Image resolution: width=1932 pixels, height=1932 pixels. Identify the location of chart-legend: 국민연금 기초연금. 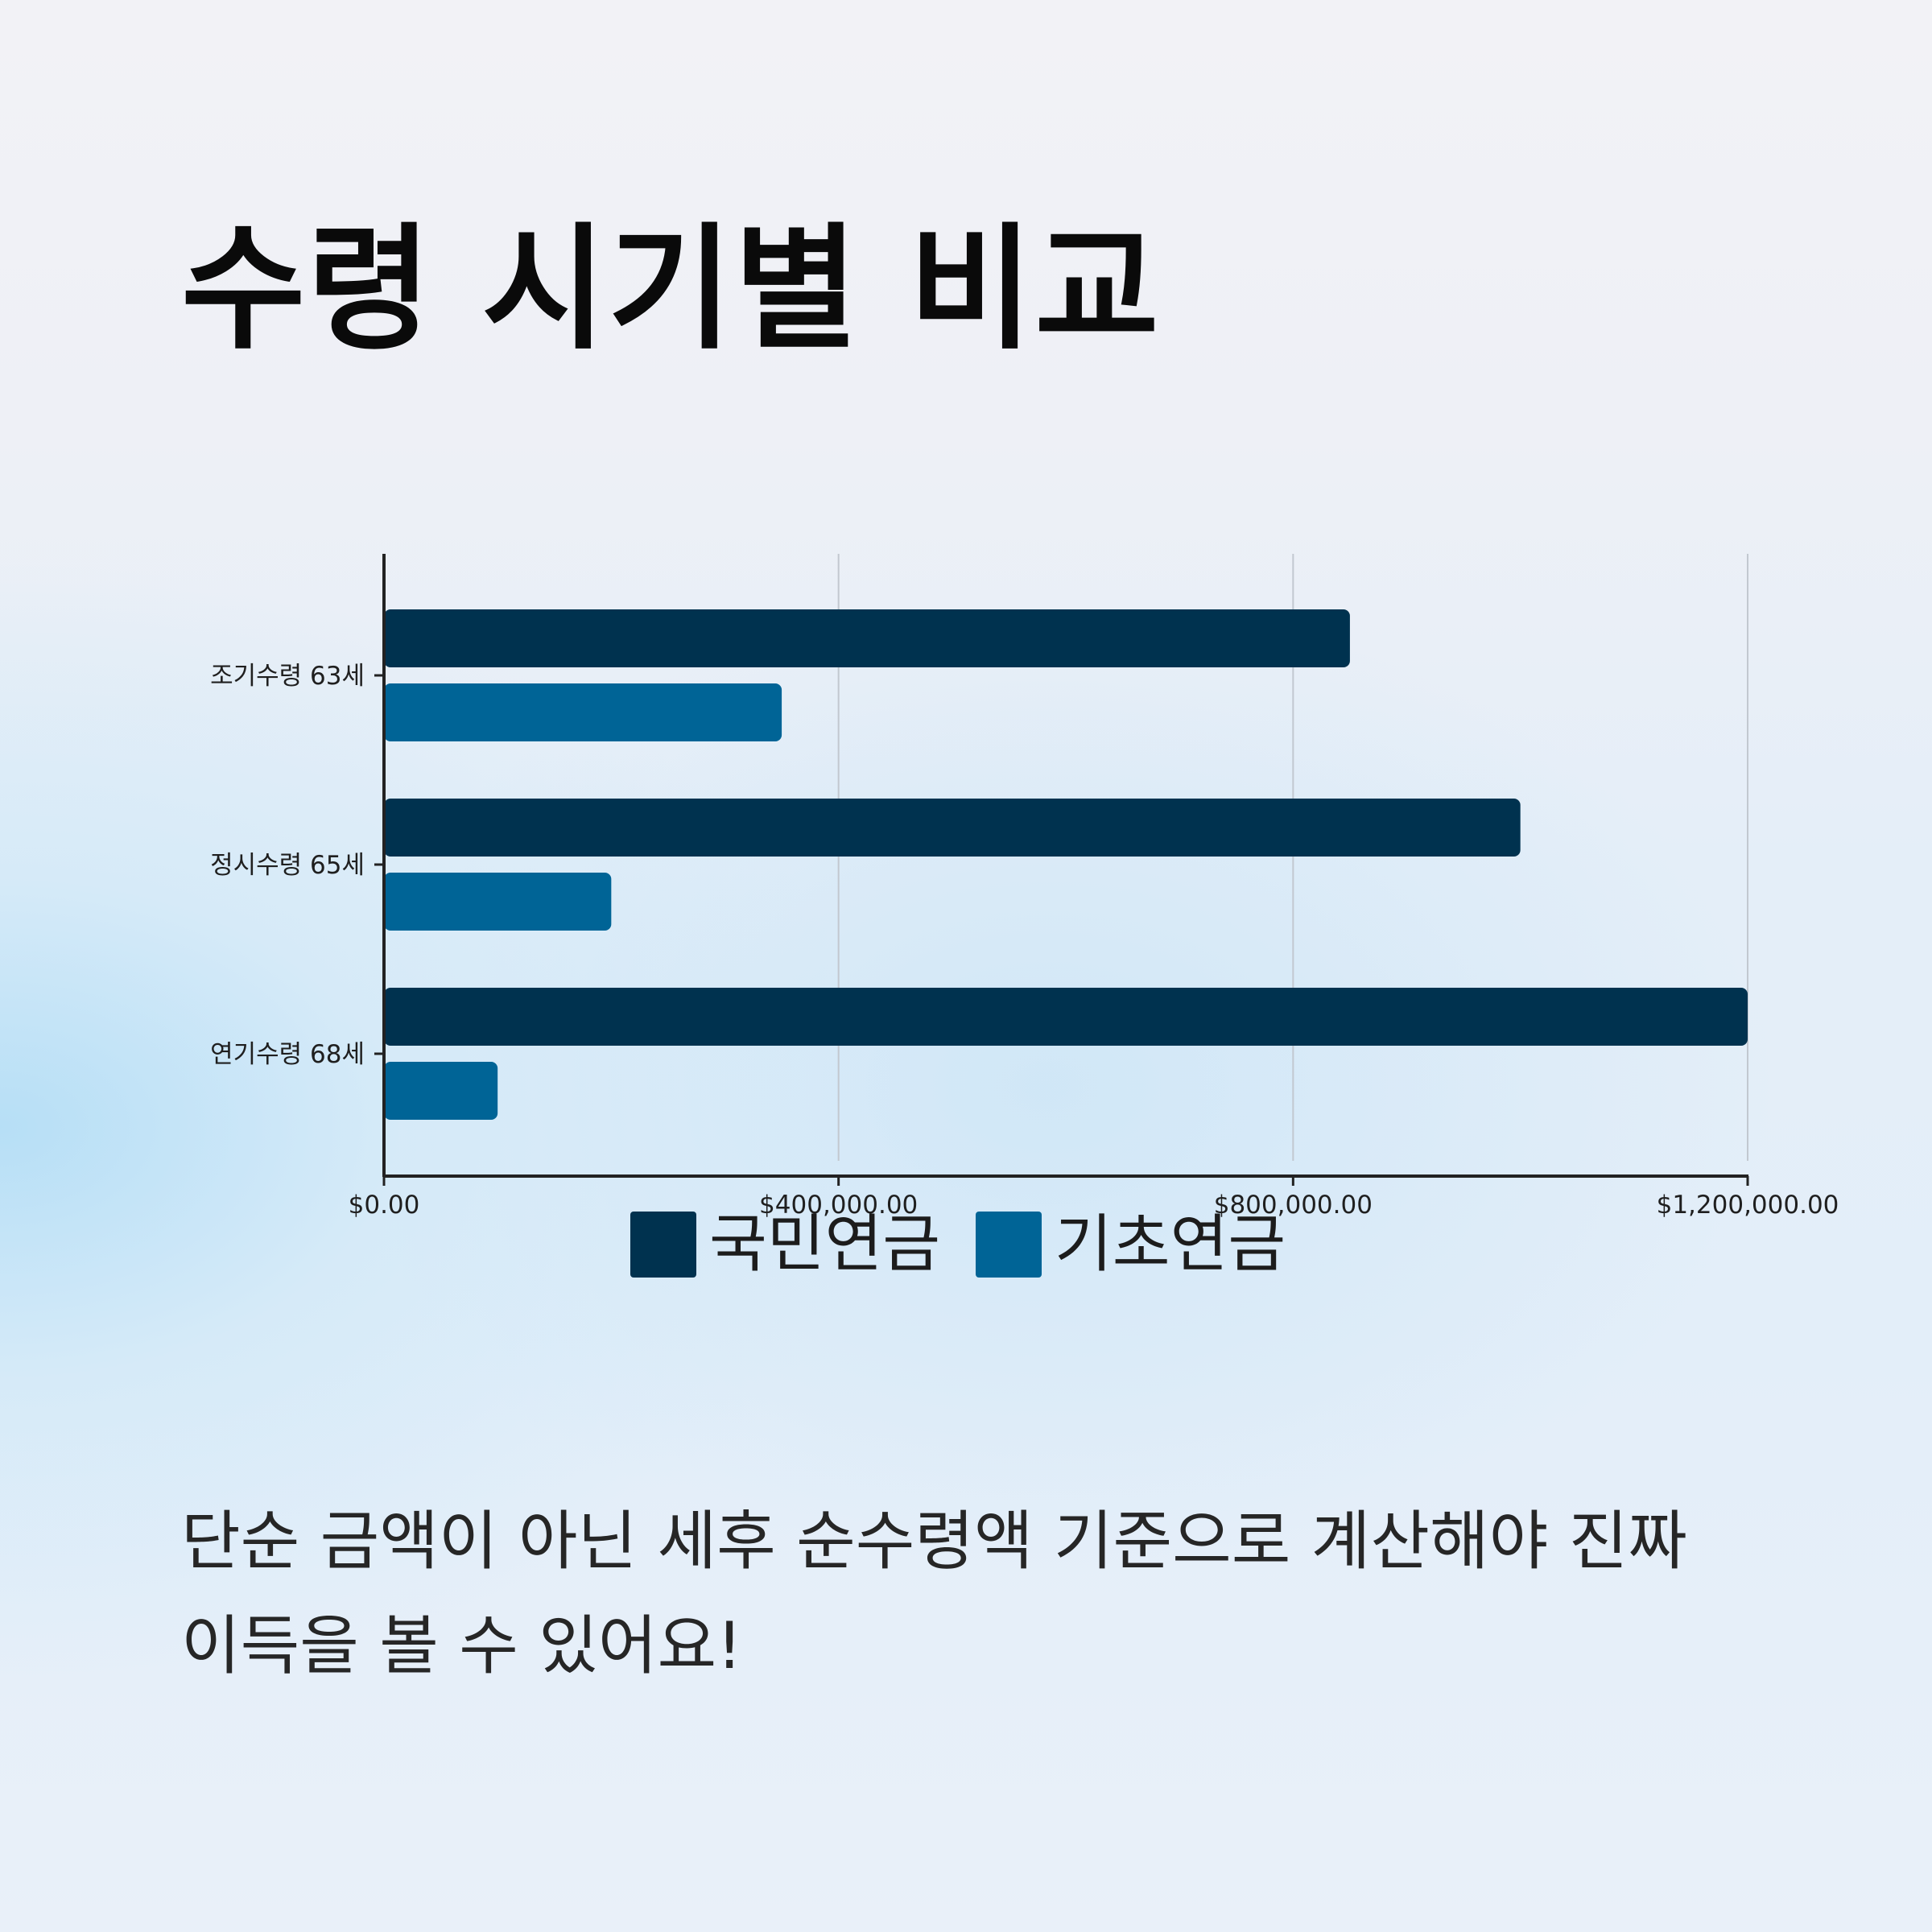
(975, 1245).